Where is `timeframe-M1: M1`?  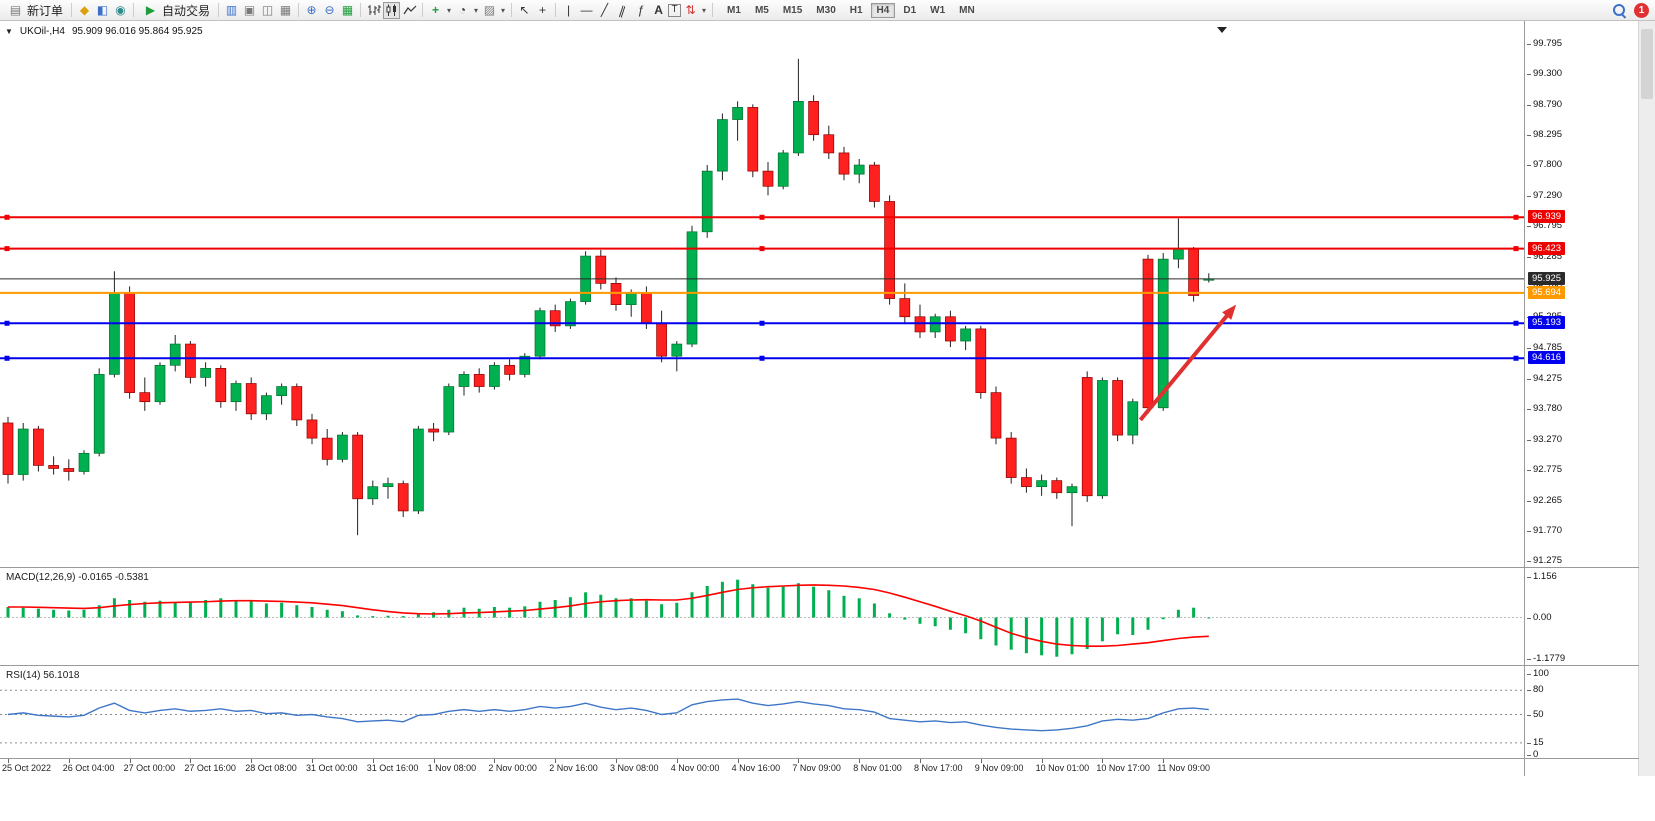 timeframe-M1: M1 is located at coordinates (734, 10).